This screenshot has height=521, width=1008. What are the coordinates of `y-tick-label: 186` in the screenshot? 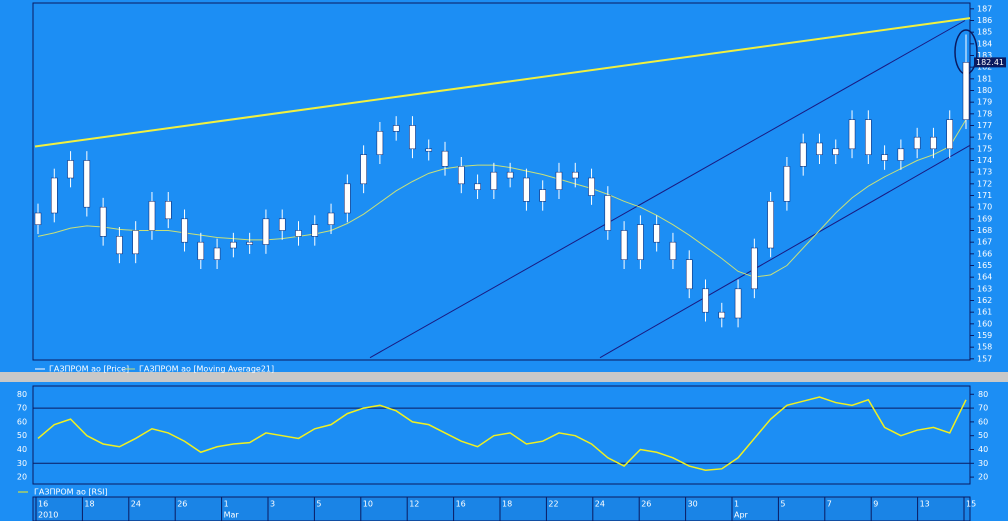 It's located at (984, 20).